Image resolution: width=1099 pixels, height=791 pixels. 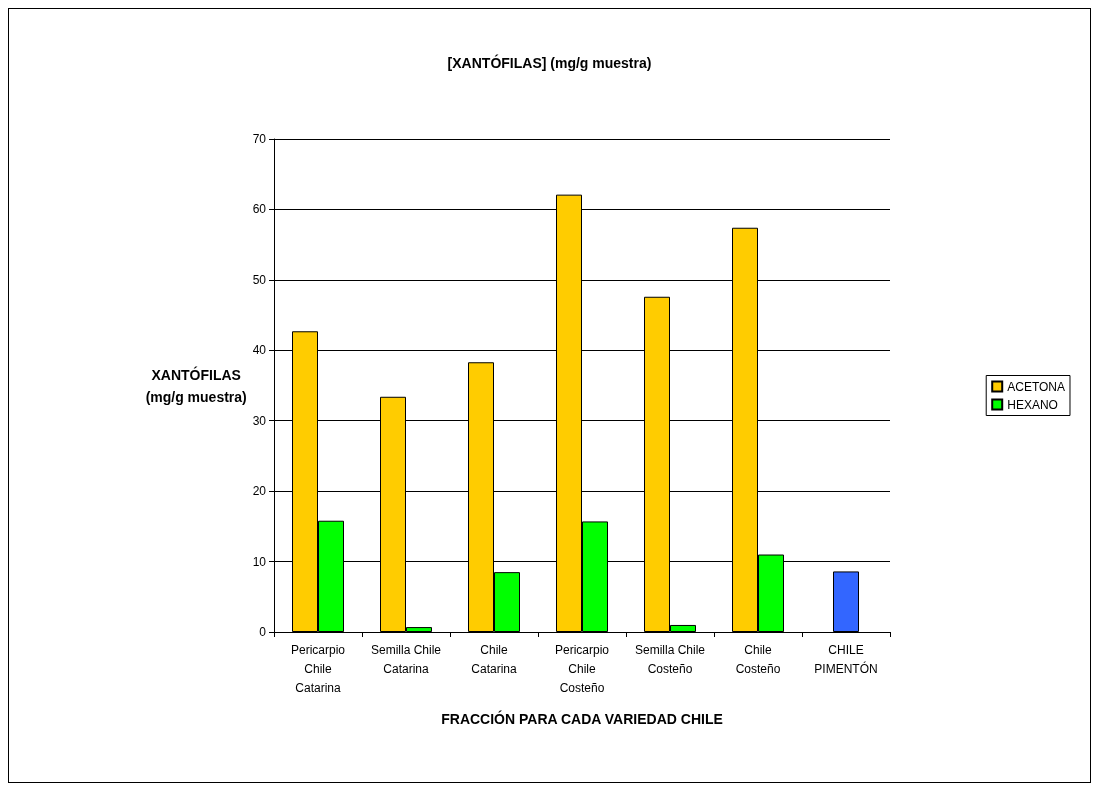 What do you see at coordinates (549, 62) in the screenshot?
I see `chart-title: [XANTÓFILAS] (mg/g muestra)` at bounding box center [549, 62].